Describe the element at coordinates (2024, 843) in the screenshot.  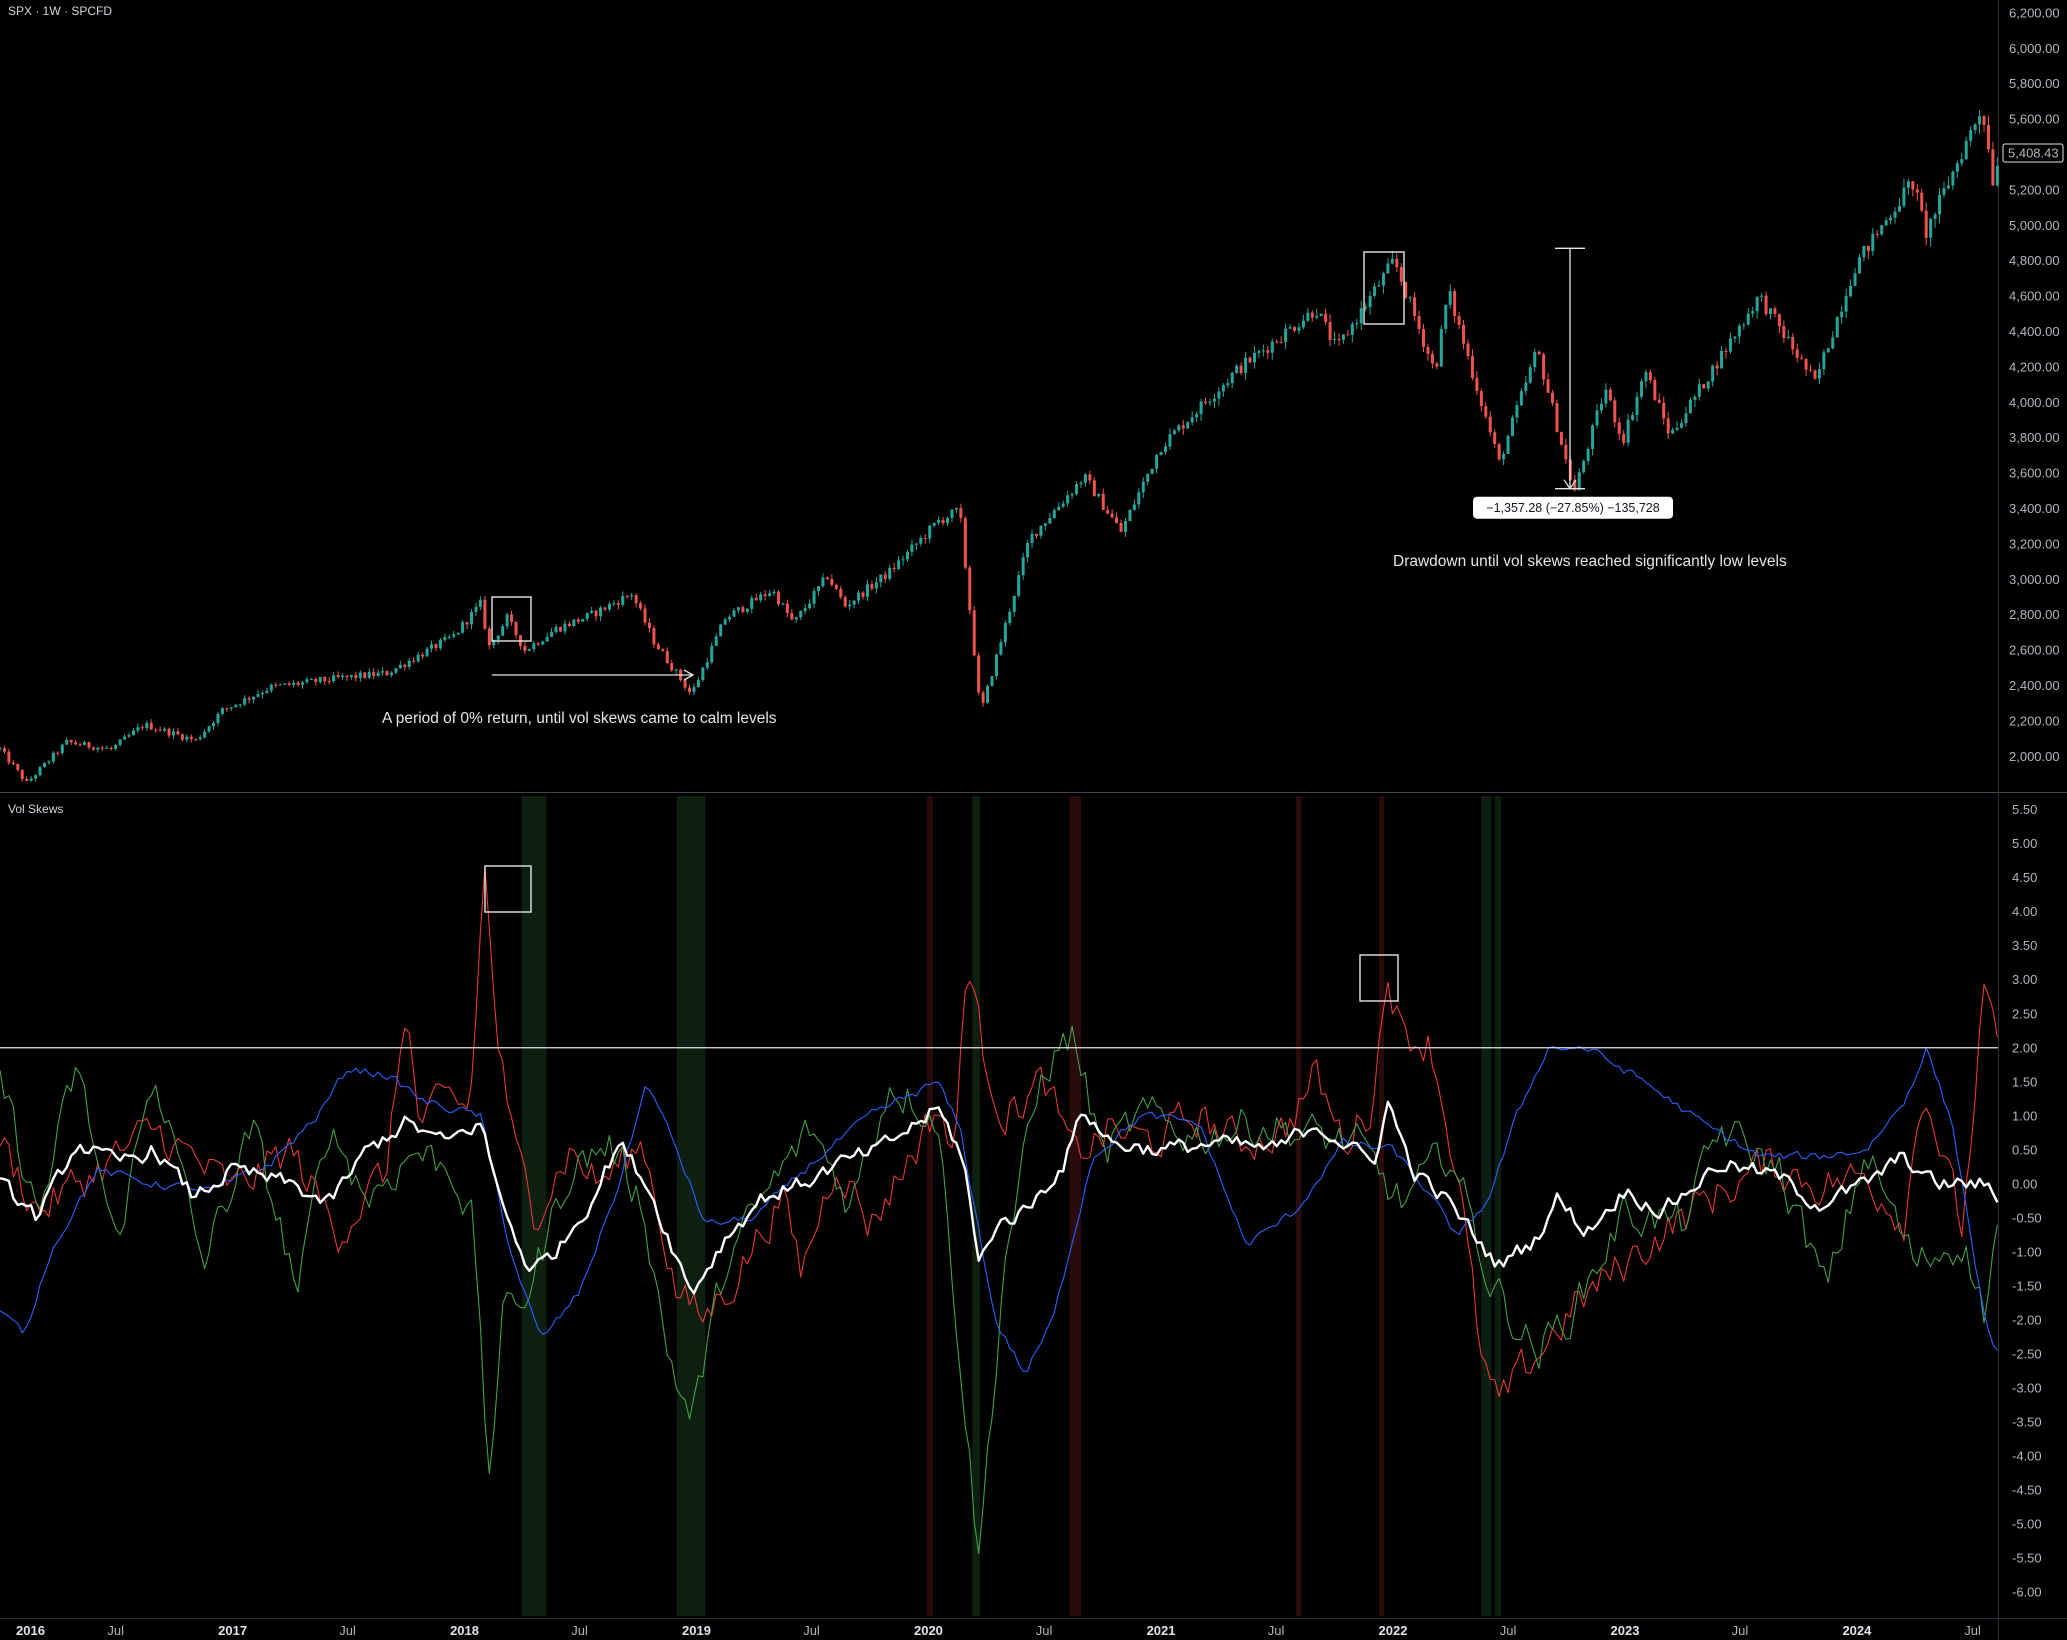
I see `skew-tick-label: 5.00` at that location.